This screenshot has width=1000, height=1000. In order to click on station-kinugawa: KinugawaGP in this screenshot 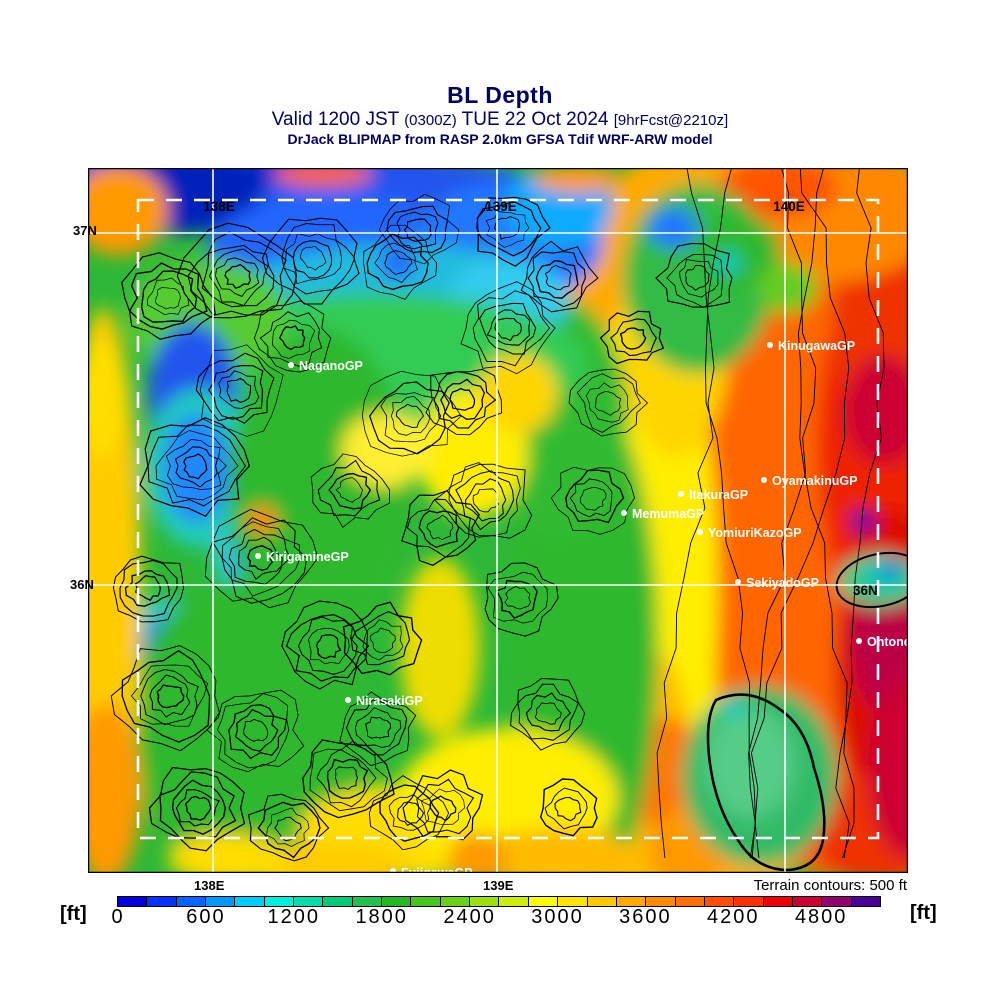, I will do `click(811, 346)`.